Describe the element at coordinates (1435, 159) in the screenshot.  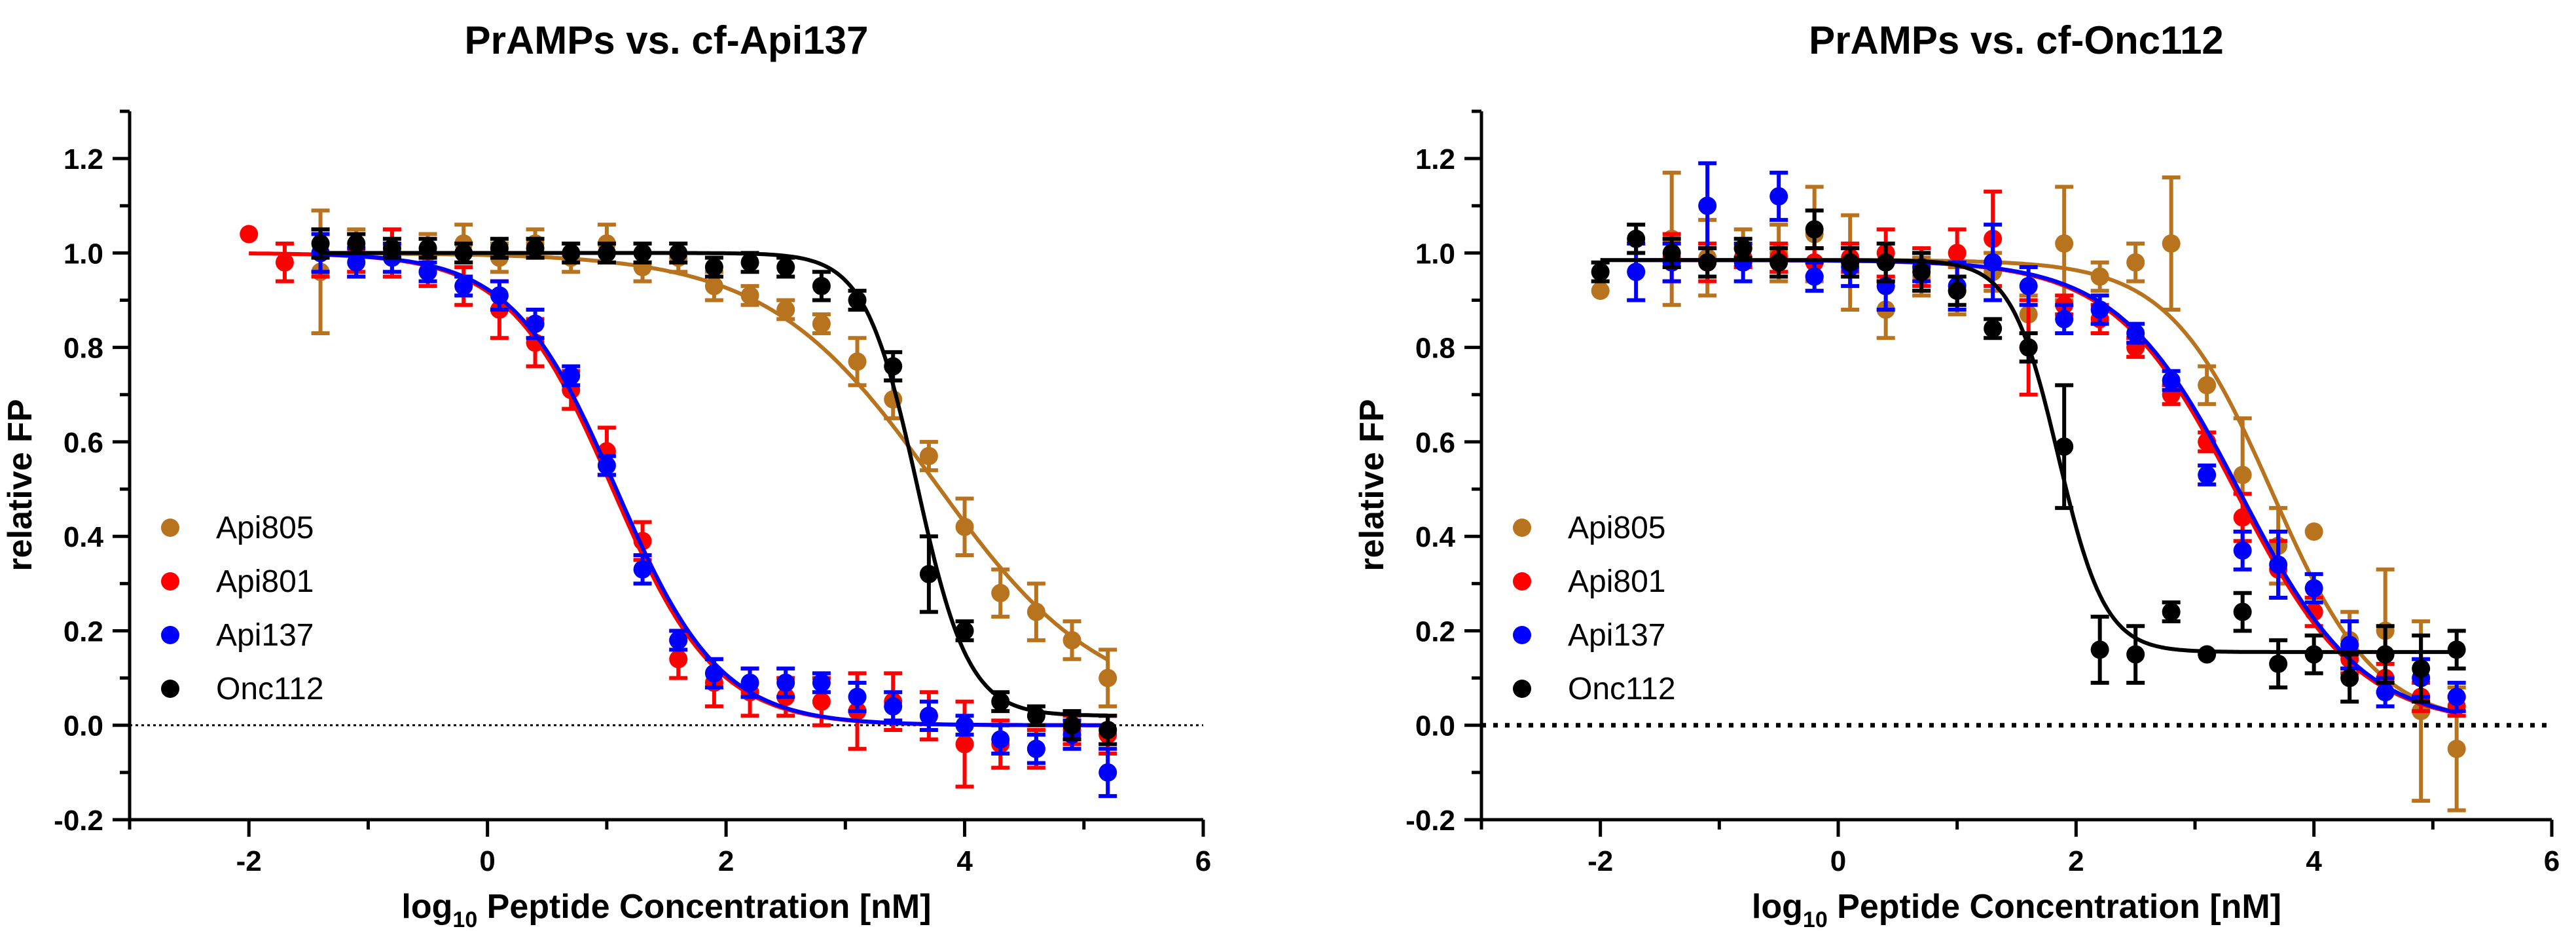
I see `y-tick-label: 1.2` at that location.